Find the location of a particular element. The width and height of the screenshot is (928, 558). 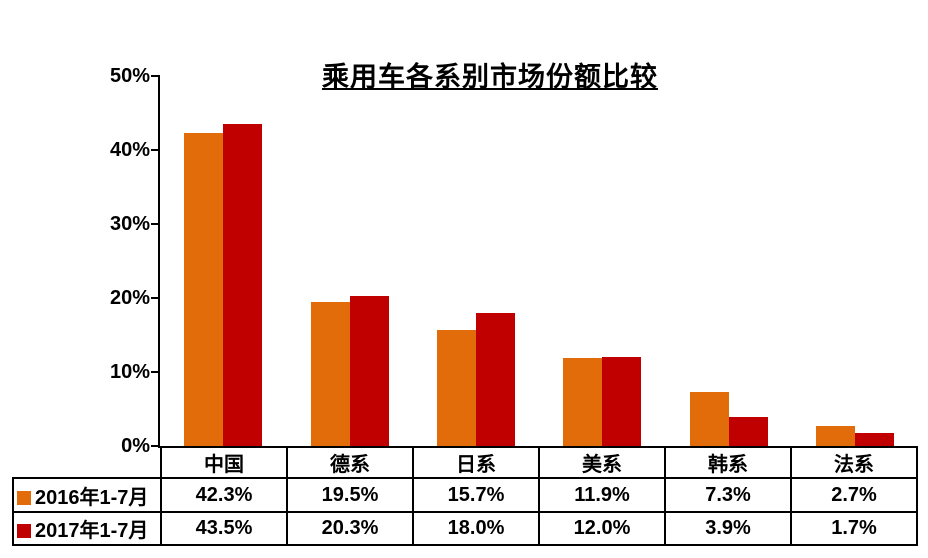

value-cell-series0-cat5: 2.7% is located at coordinates (854, 495).